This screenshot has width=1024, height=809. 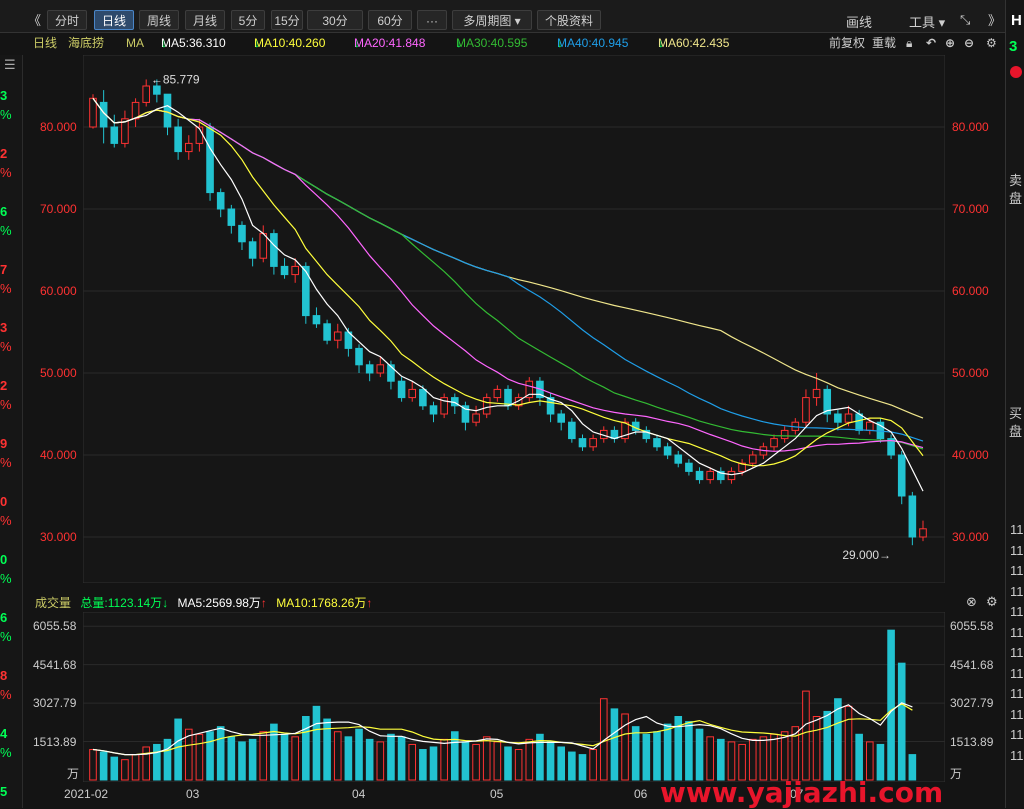 I want to click on gear-icon: ⚙, so click(x=991, y=43).